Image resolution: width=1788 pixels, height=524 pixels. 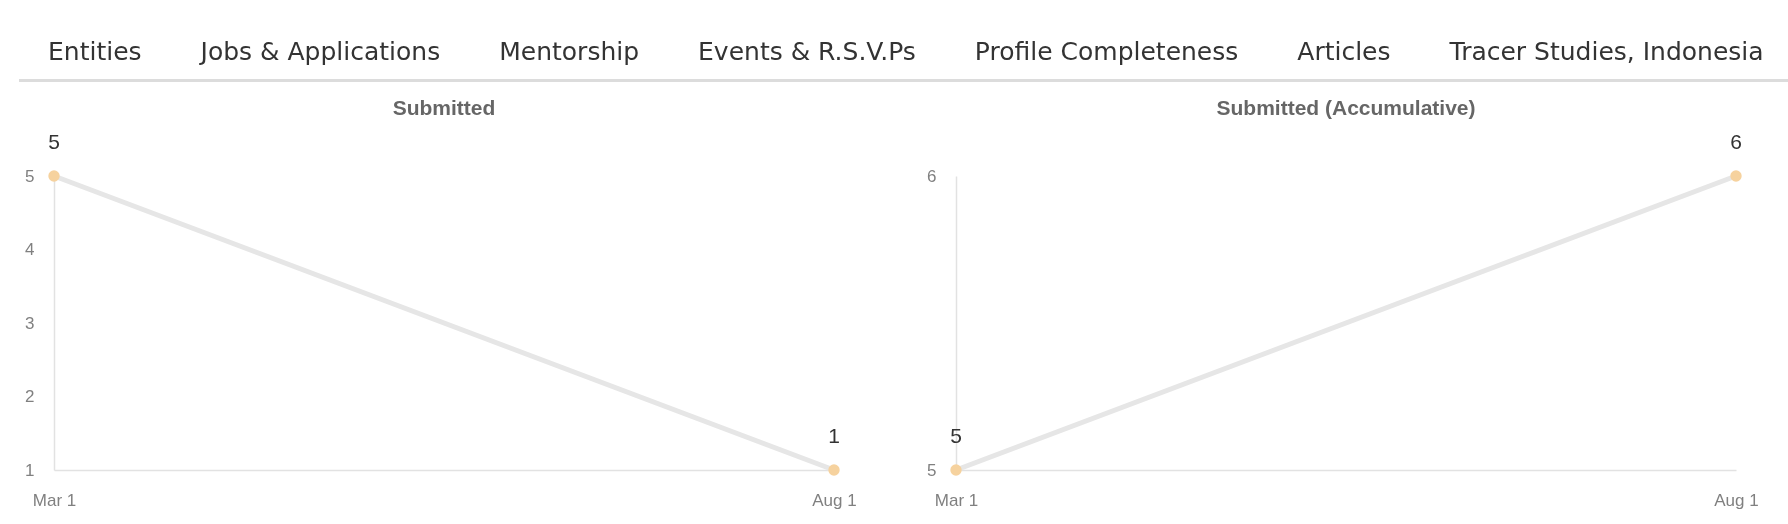 What do you see at coordinates (30, 176) in the screenshot?
I see `y-tick-label: 5` at bounding box center [30, 176].